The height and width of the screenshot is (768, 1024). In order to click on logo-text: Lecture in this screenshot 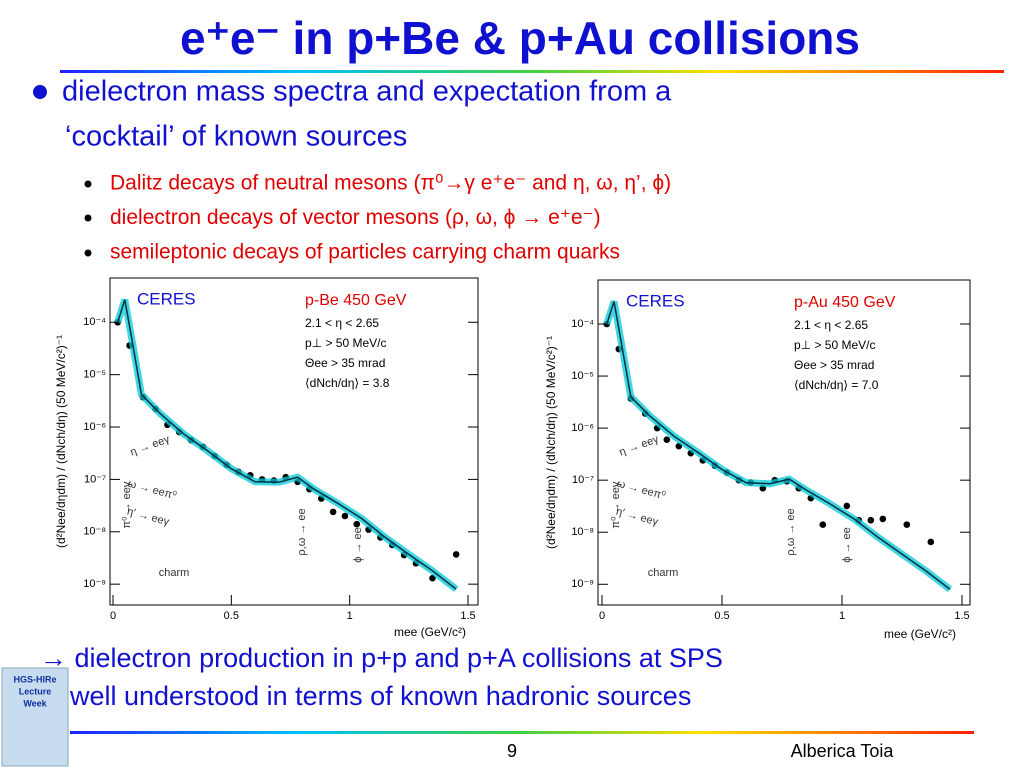, I will do `click(35, 691)`.